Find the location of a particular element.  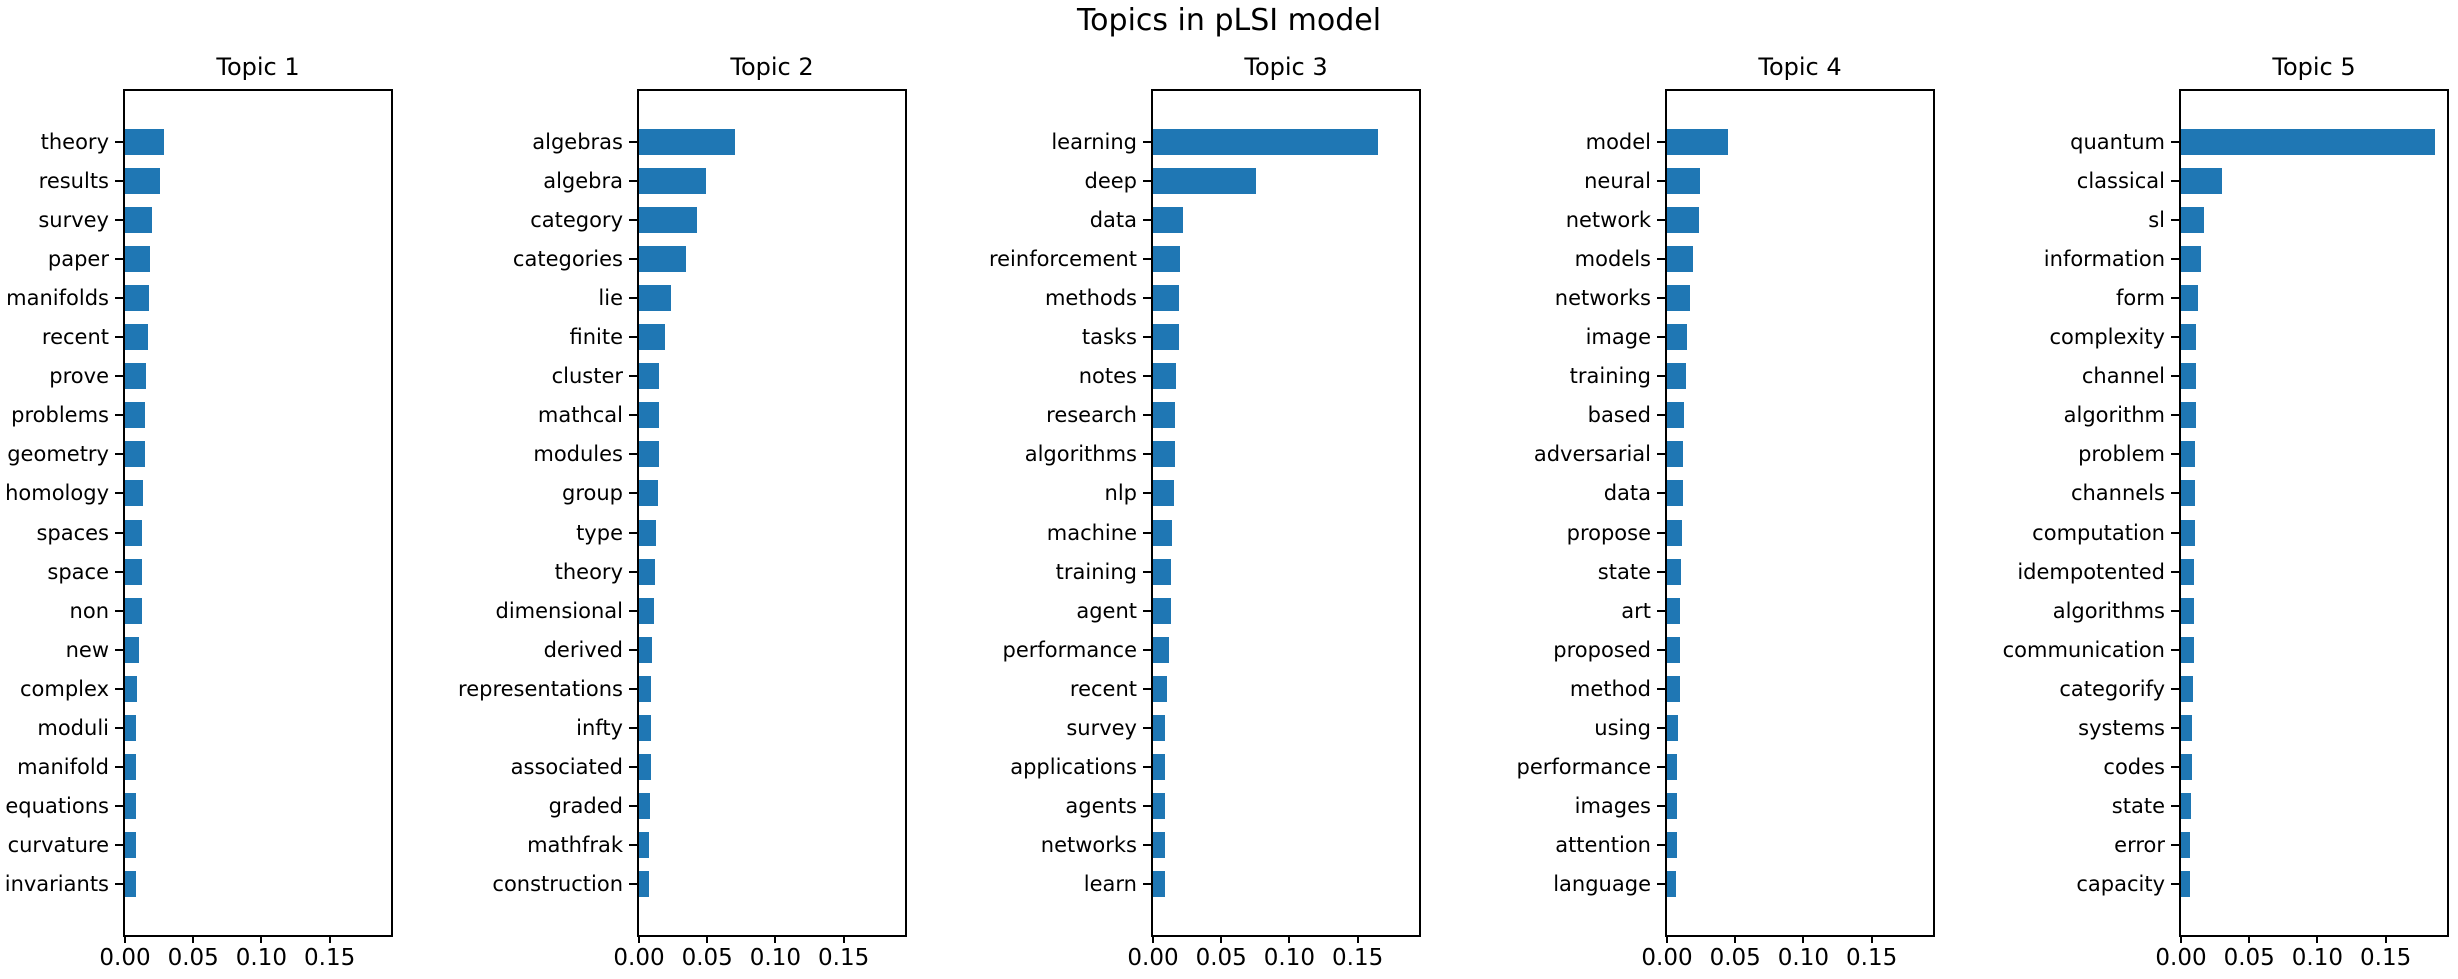

bar-row: category is located at coordinates (717, 220).